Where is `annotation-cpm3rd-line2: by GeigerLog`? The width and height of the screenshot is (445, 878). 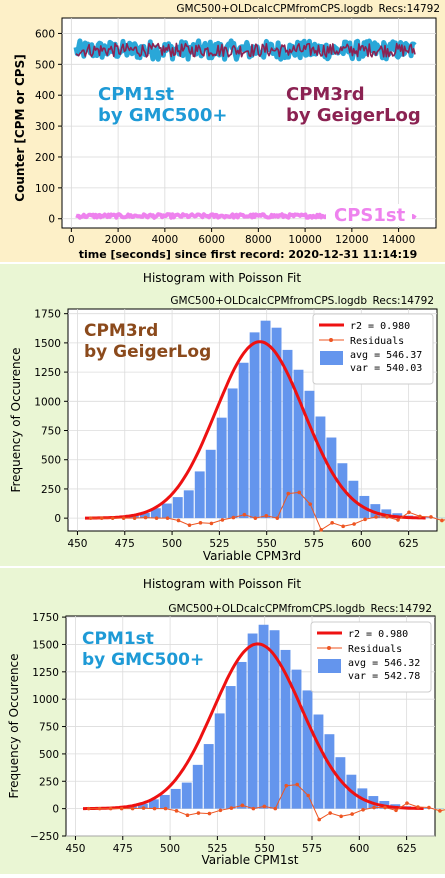
annotation-cpm3rd-line2: by GeigerLog is located at coordinates (353, 115).